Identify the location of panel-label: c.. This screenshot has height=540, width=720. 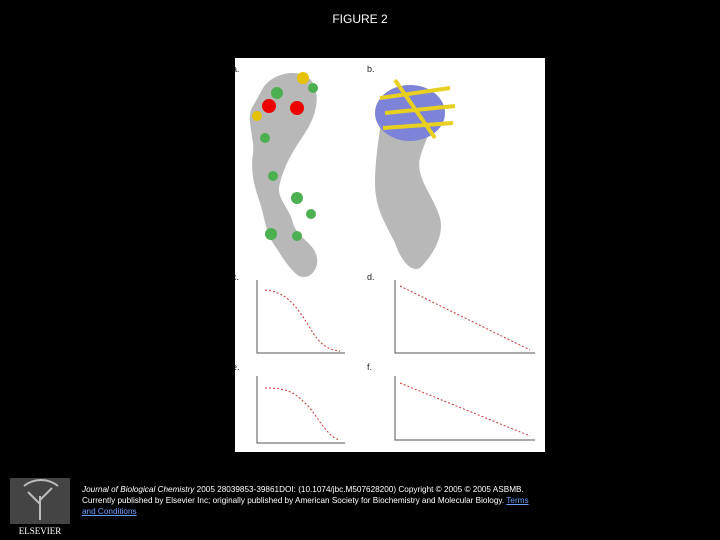
(237, 277).